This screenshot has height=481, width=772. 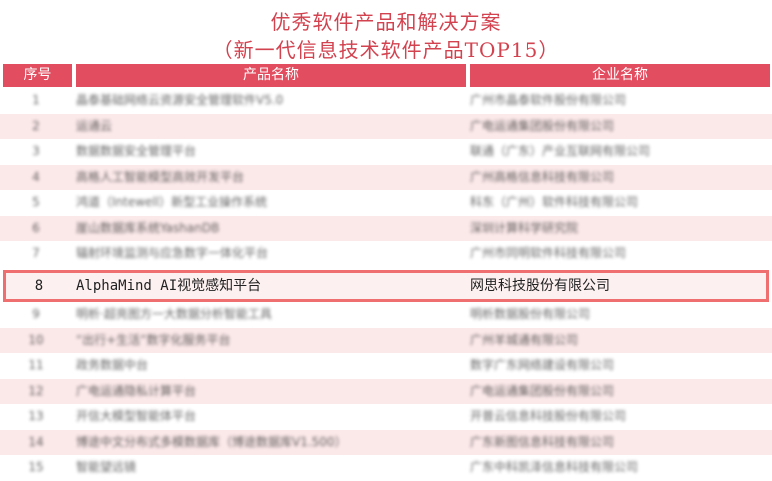 I want to click on header-product: 产品名称, so click(x=271, y=75).